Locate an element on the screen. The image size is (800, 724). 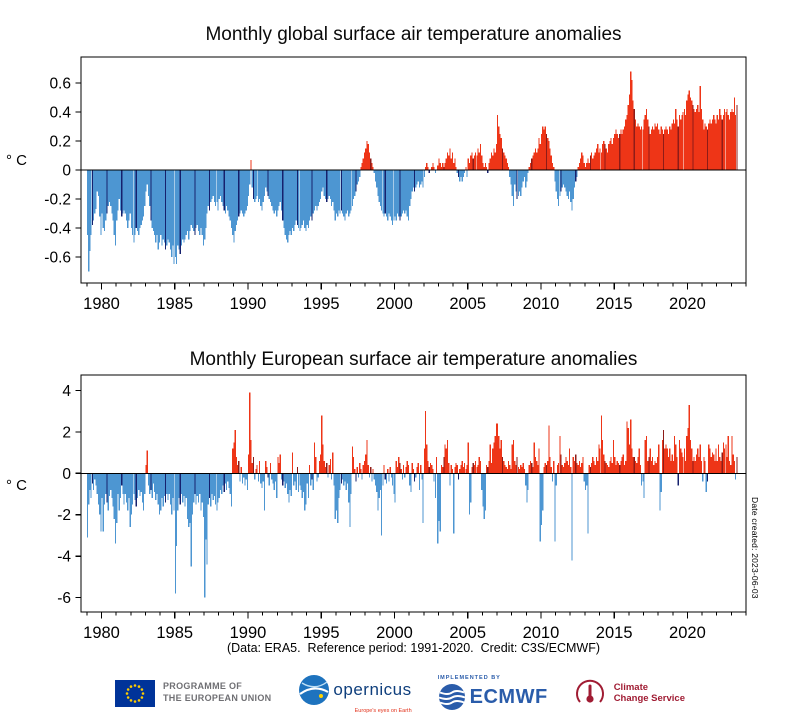
x-tick-label: 2000 is located at coordinates (394, 304).